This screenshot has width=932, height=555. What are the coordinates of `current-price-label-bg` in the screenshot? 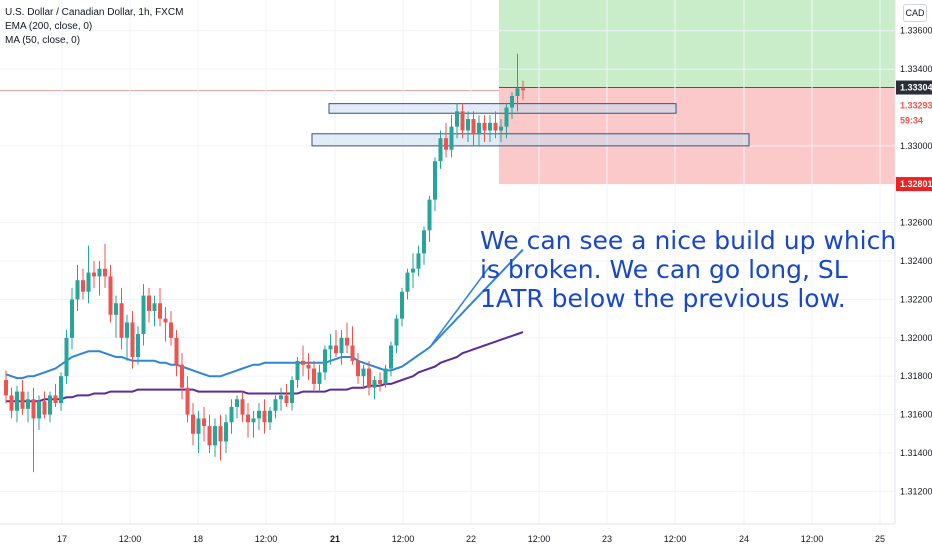 It's located at (914, 105).